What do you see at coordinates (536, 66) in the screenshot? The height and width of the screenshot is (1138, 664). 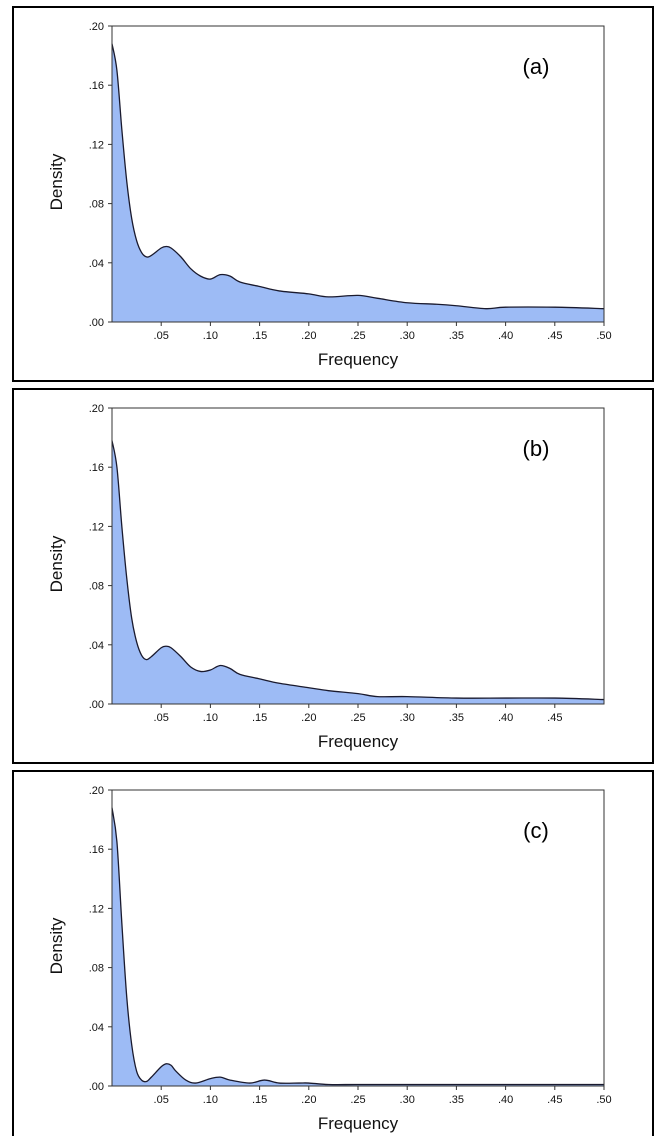 I see `panel-label: (a)` at bounding box center [536, 66].